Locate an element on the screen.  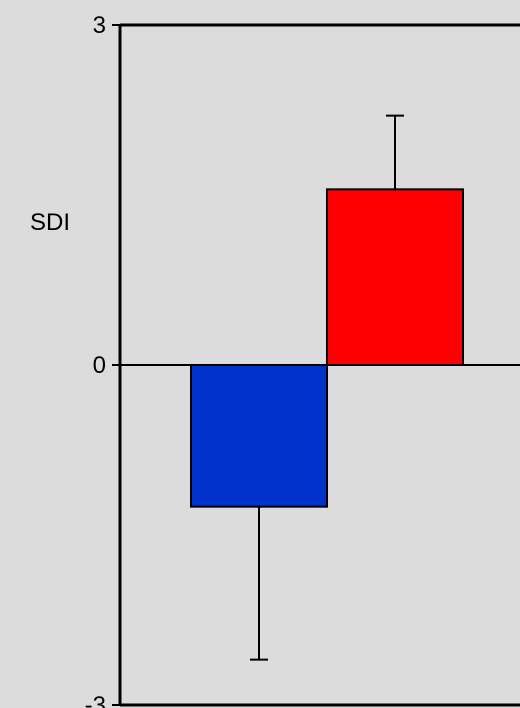
y-axis-label: SDI is located at coordinates (50, 222).